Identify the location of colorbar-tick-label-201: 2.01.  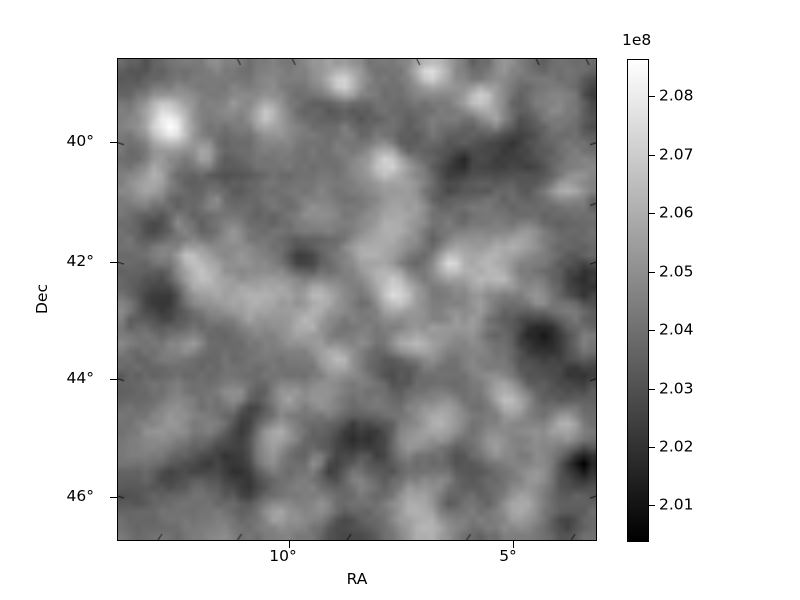
(676, 504).